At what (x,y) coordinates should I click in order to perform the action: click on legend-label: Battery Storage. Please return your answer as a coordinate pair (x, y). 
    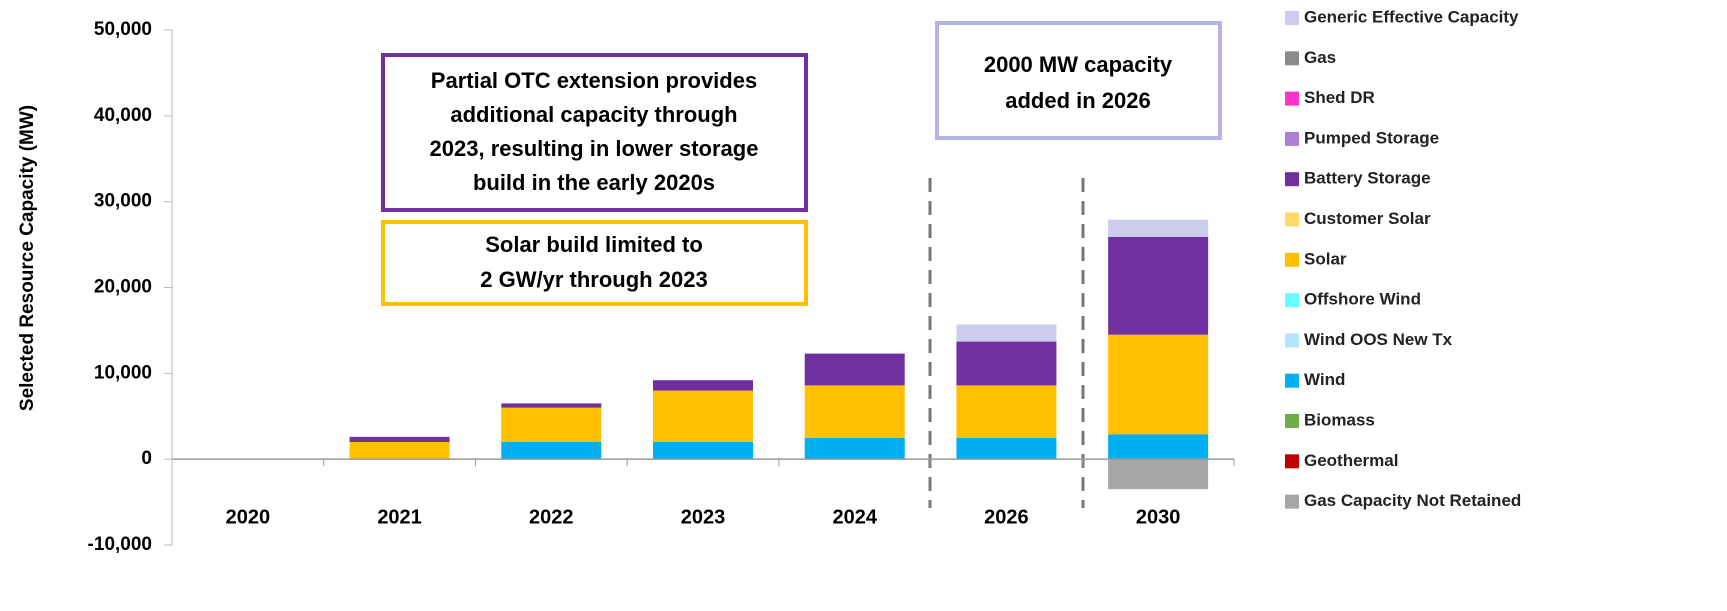
    Looking at the image, I should click on (1367, 178).